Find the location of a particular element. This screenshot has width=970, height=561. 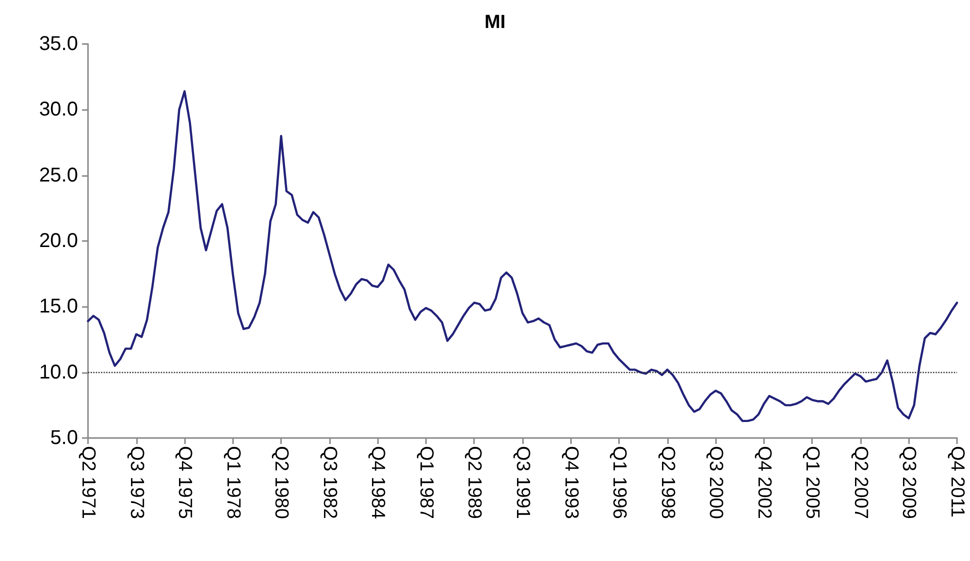

y-tick-label: 20.0 is located at coordinates (58, 241).